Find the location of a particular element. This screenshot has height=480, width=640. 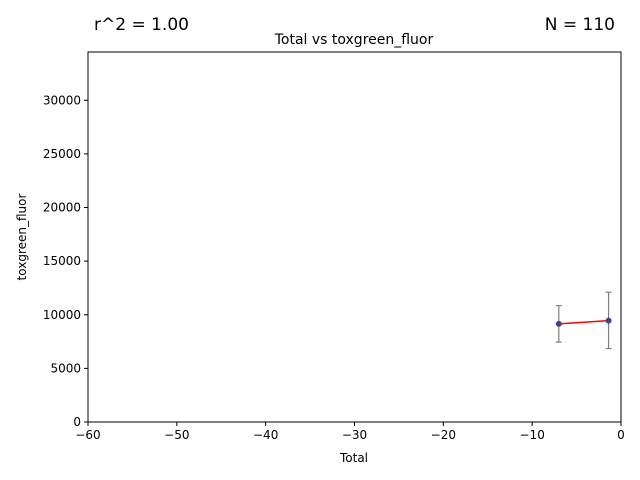

fit-line is located at coordinates (583, 322).